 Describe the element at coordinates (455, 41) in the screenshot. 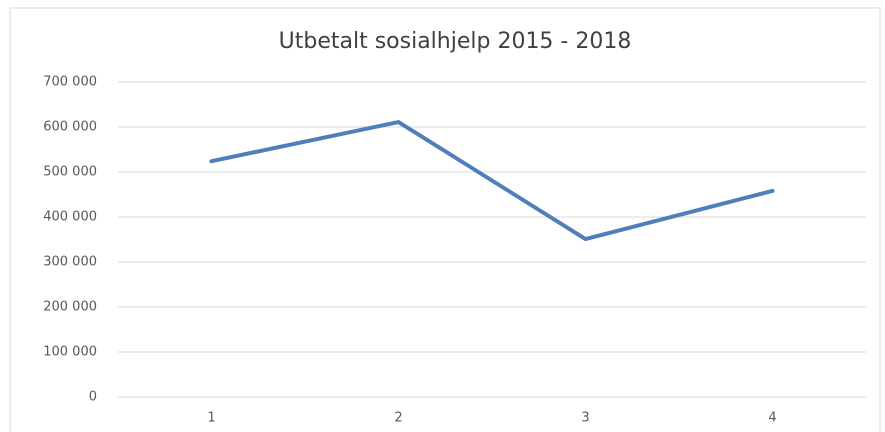

I see `chart-title: Utbetalt sosialhjelp 2015 - 2018` at that location.